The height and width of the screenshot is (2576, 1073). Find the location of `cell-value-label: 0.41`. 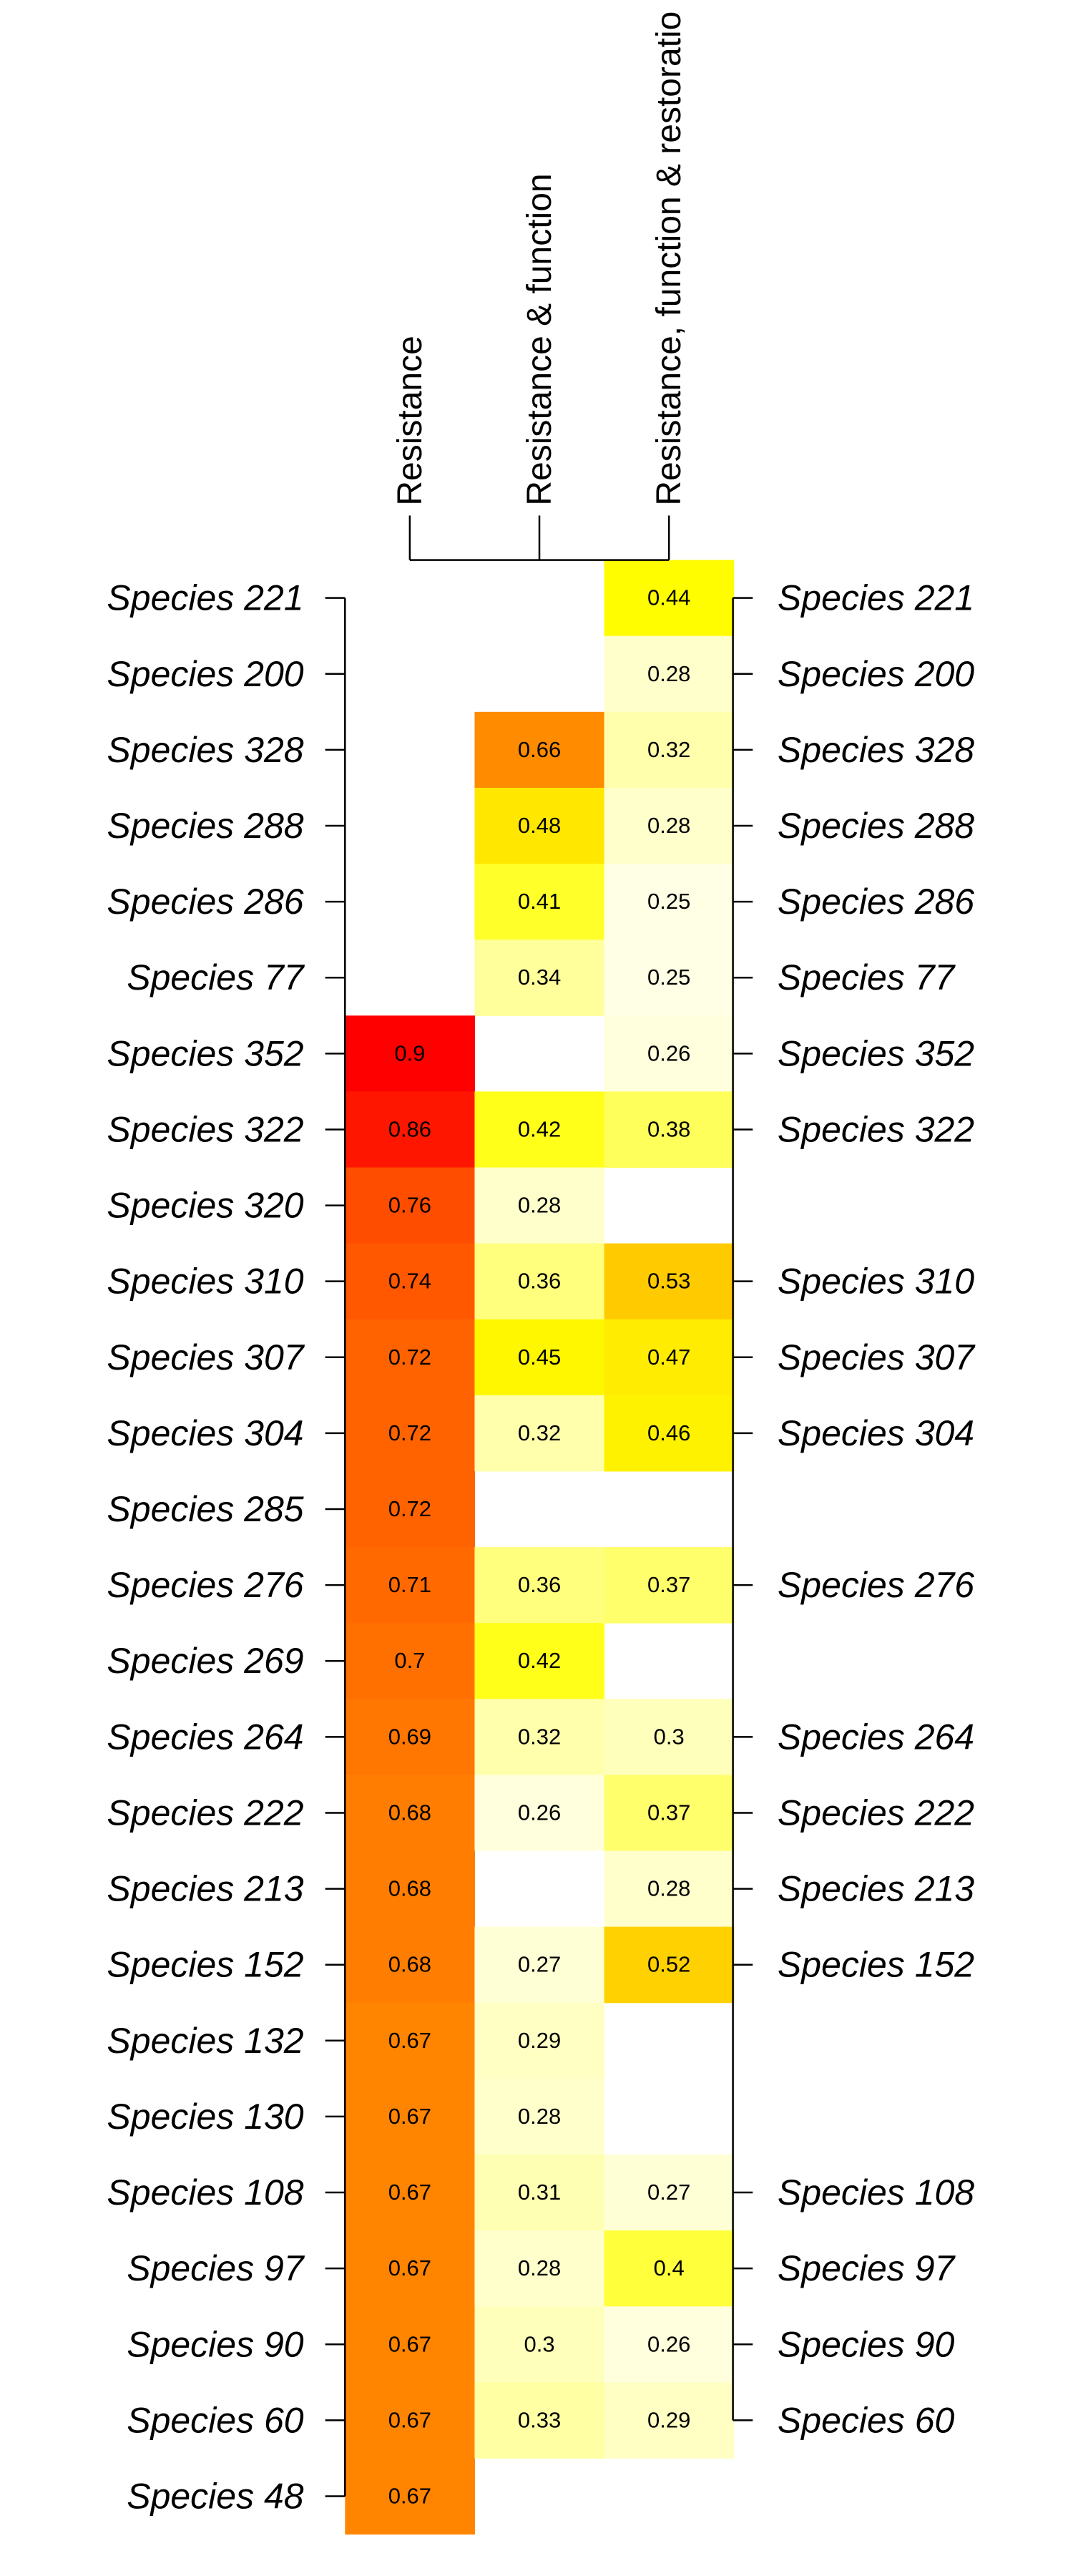

cell-value-label: 0.41 is located at coordinates (539, 901).